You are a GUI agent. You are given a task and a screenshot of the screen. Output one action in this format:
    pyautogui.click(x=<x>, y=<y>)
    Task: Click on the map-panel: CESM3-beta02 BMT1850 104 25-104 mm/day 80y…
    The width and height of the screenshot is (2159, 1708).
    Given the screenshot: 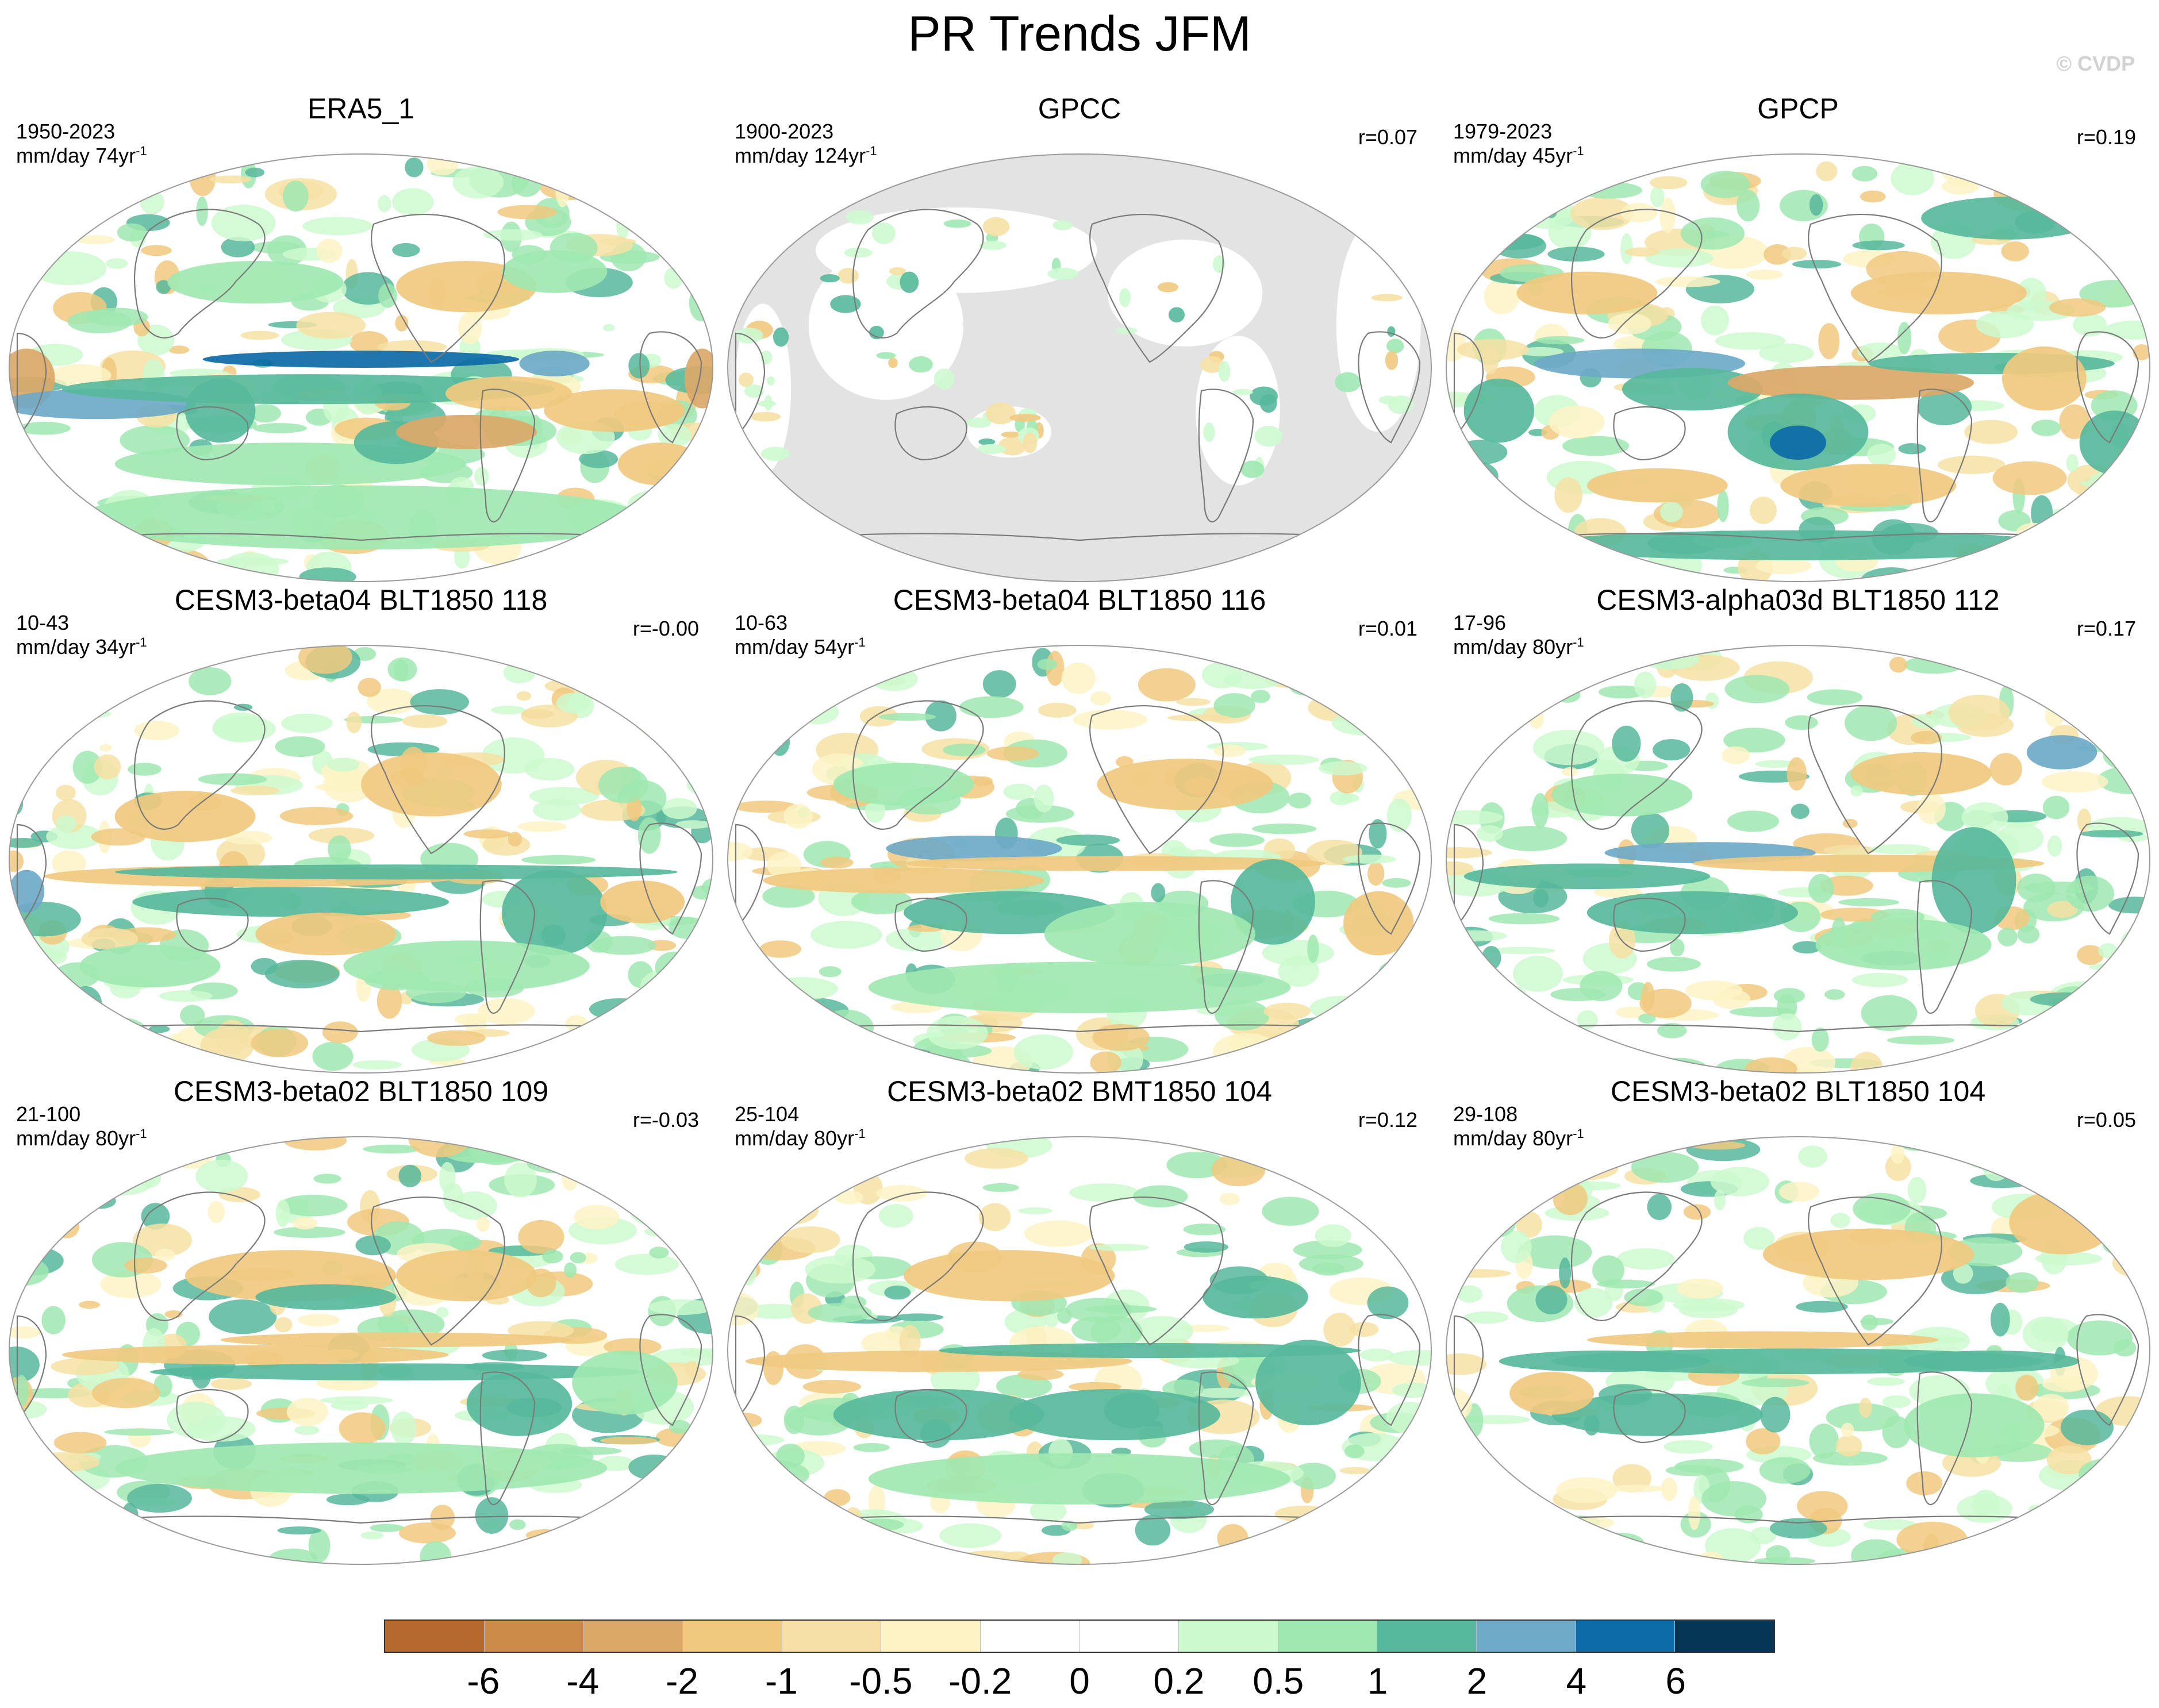 What is the action you would take?
    pyautogui.click(x=1079, y=1320)
    